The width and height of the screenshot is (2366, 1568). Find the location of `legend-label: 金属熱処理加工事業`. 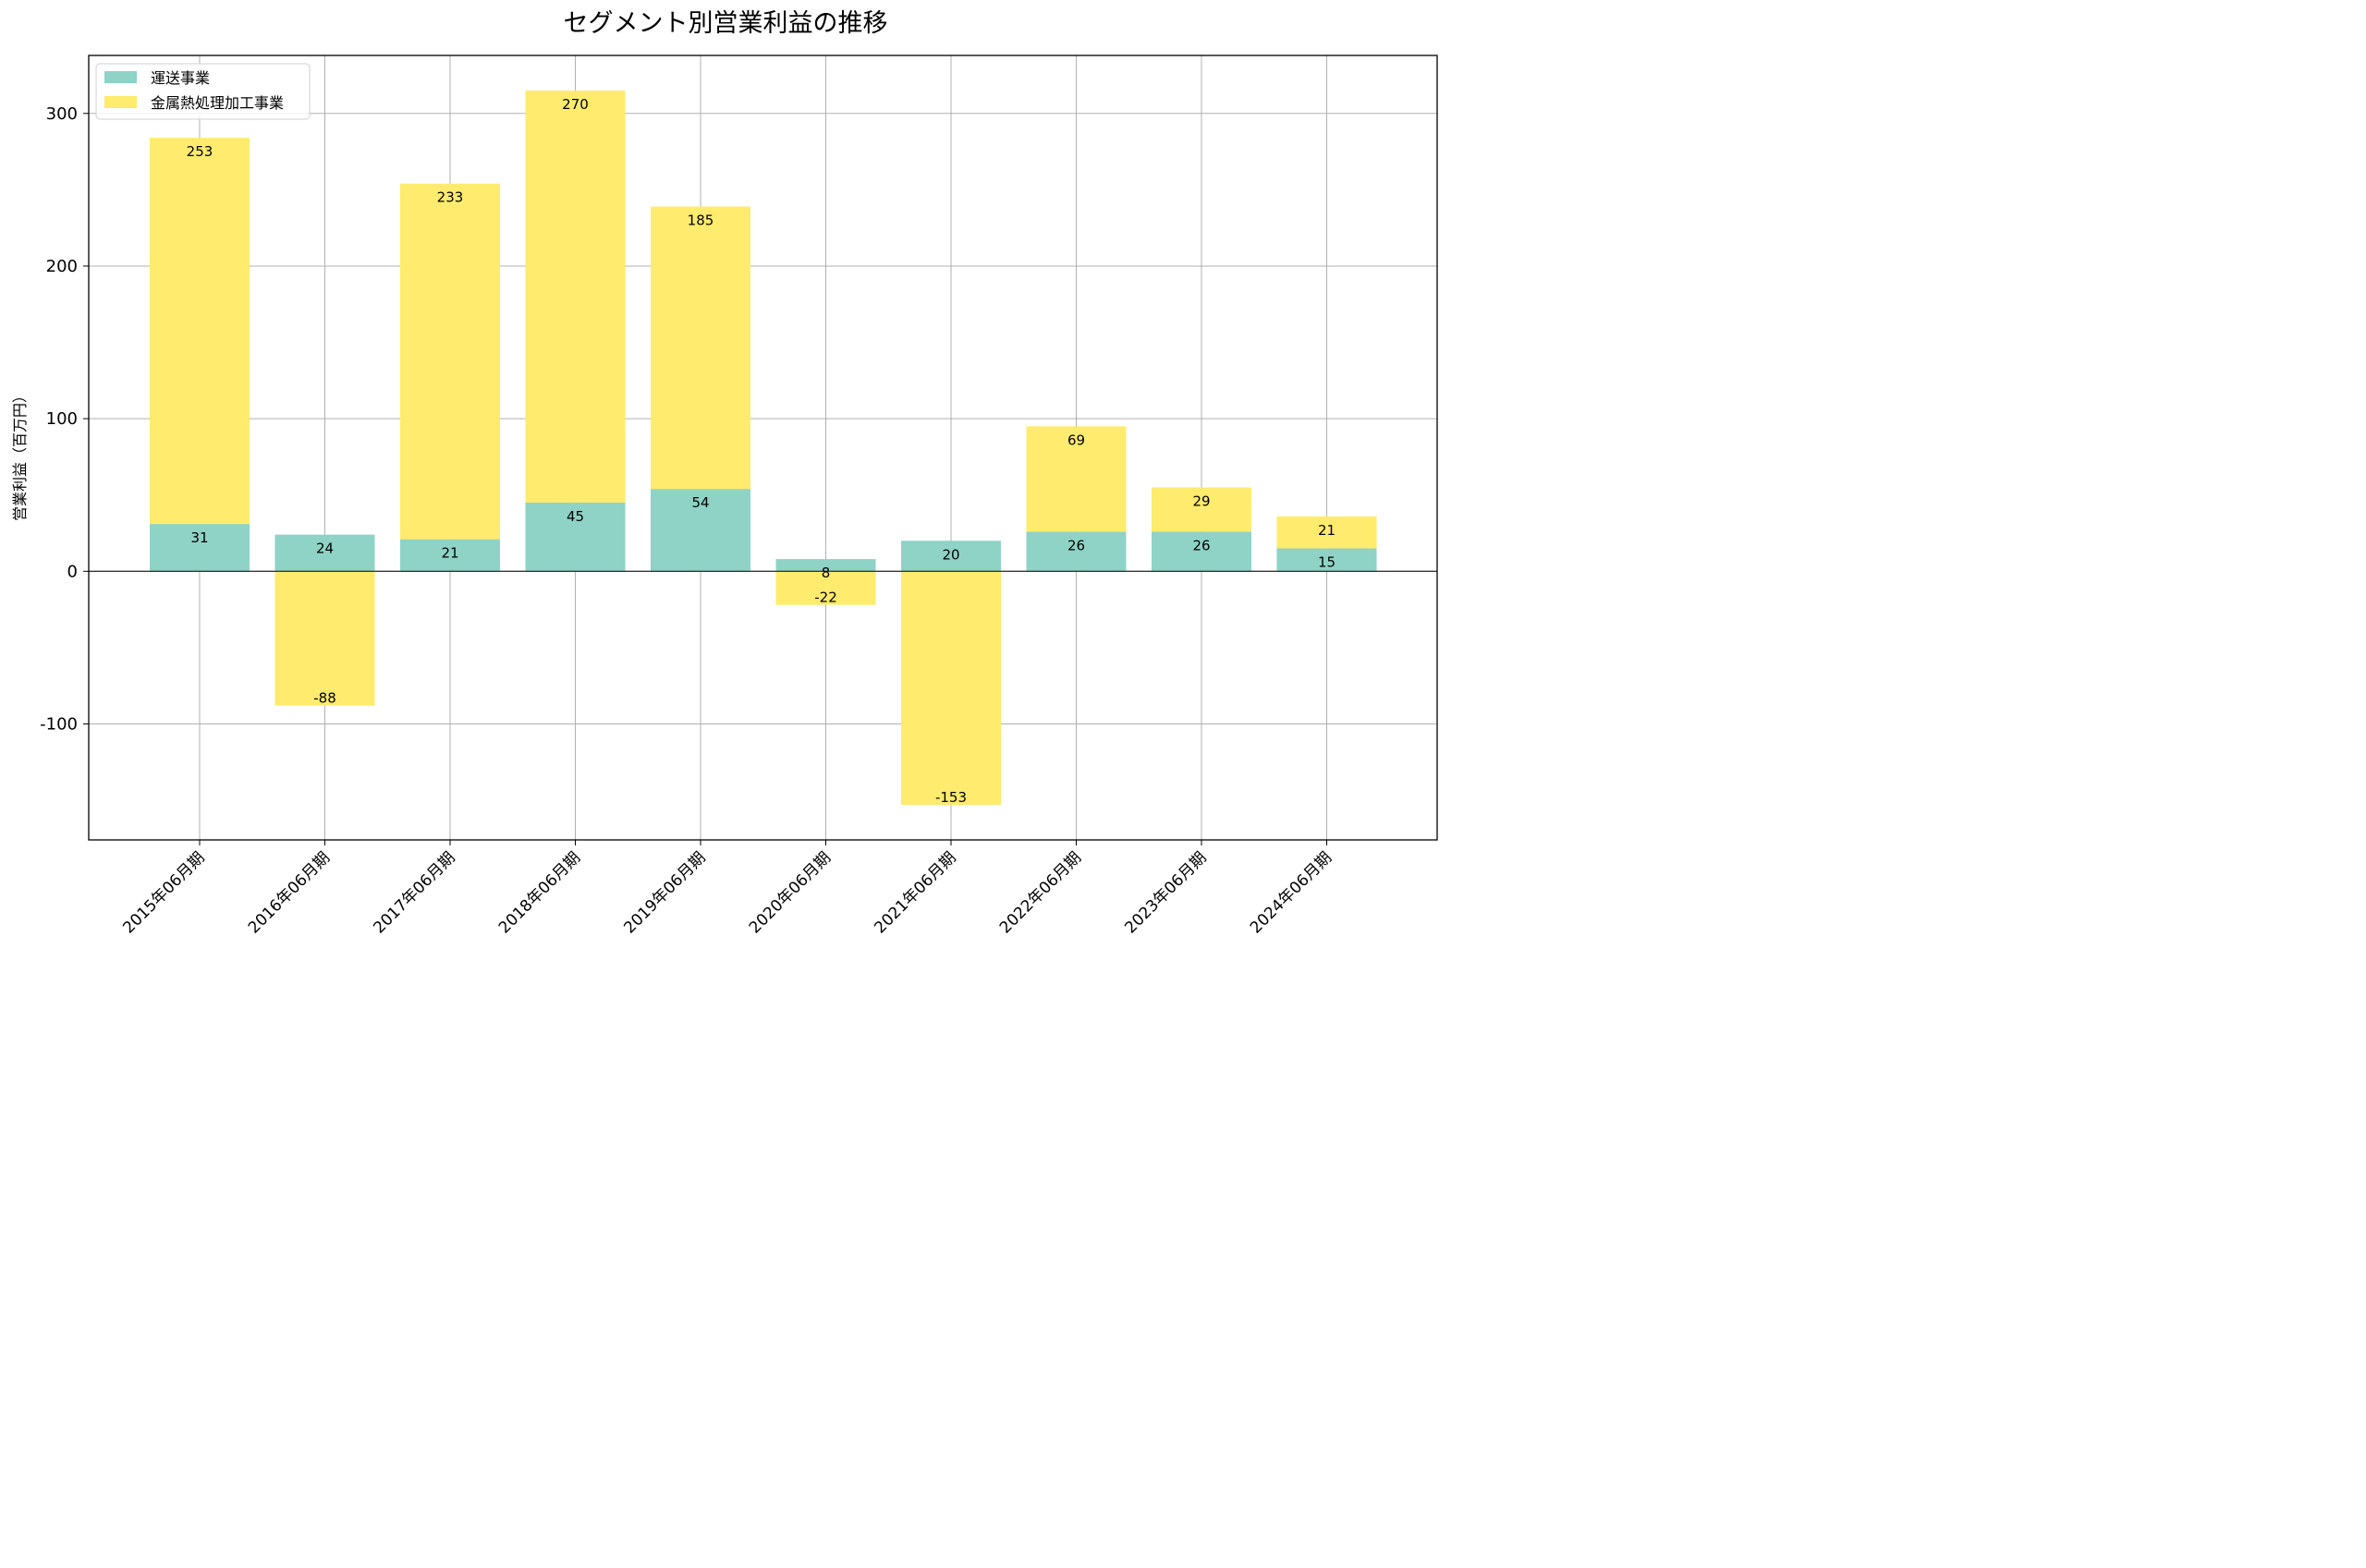

legend-label: 金属熱処理加工事業 is located at coordinates (217, 103).